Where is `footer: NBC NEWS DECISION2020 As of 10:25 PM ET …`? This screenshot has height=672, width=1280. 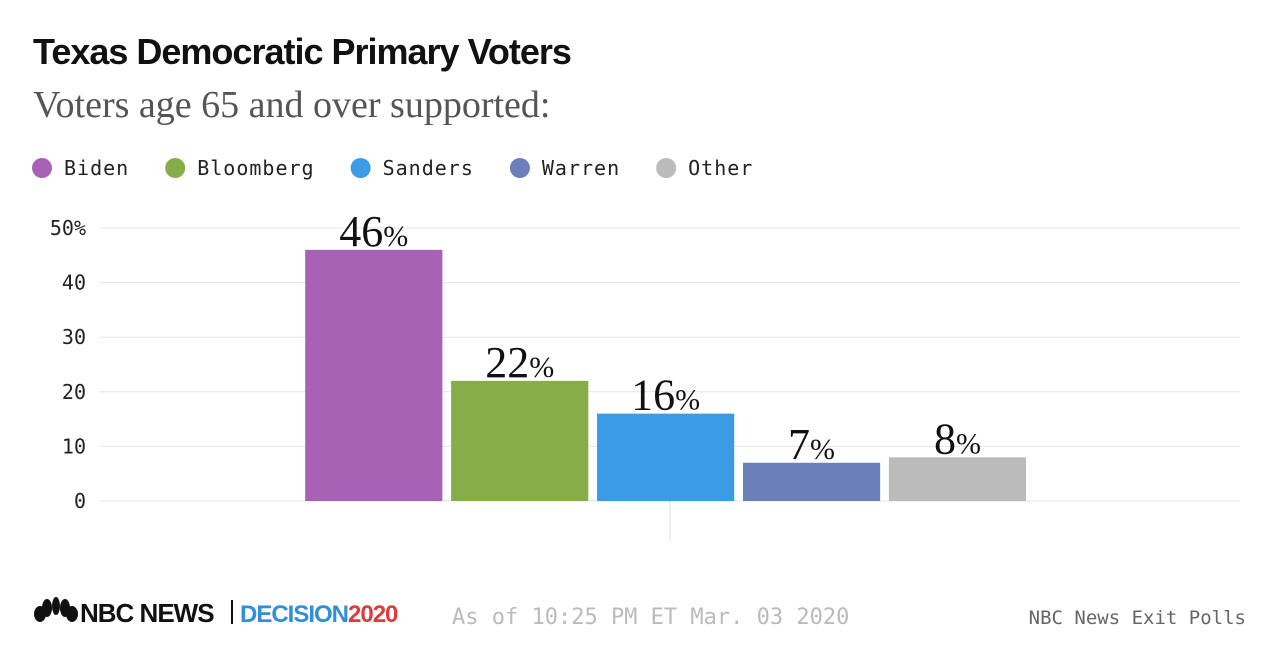
footer: NBC NEWS DECISION2020 As of 10:25 PM ET … is located at coordinates (640, 613).